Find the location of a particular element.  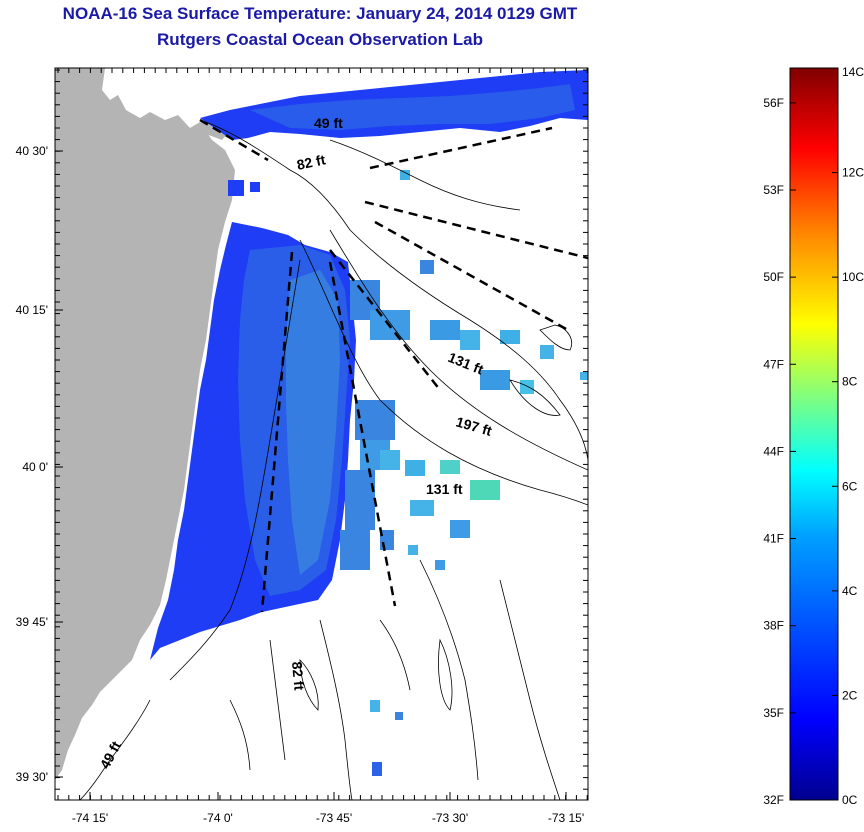

y-tick-label: 39 45' is located at coordinates (32, 622).